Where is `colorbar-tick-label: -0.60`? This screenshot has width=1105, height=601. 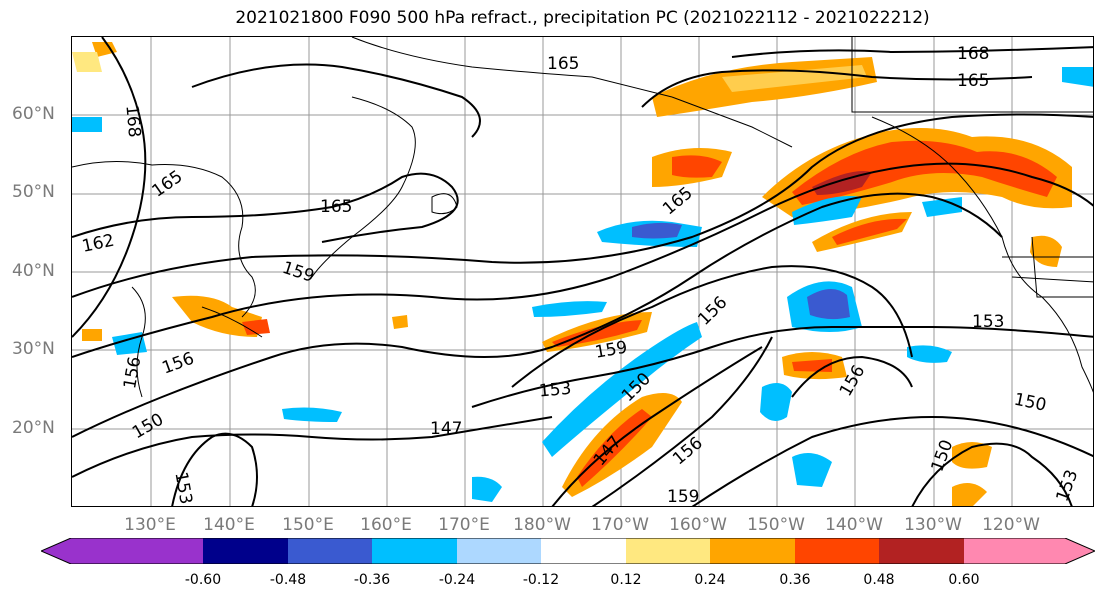 colorbar-tick-label: -0.60 is located at coordinates (203, 580).